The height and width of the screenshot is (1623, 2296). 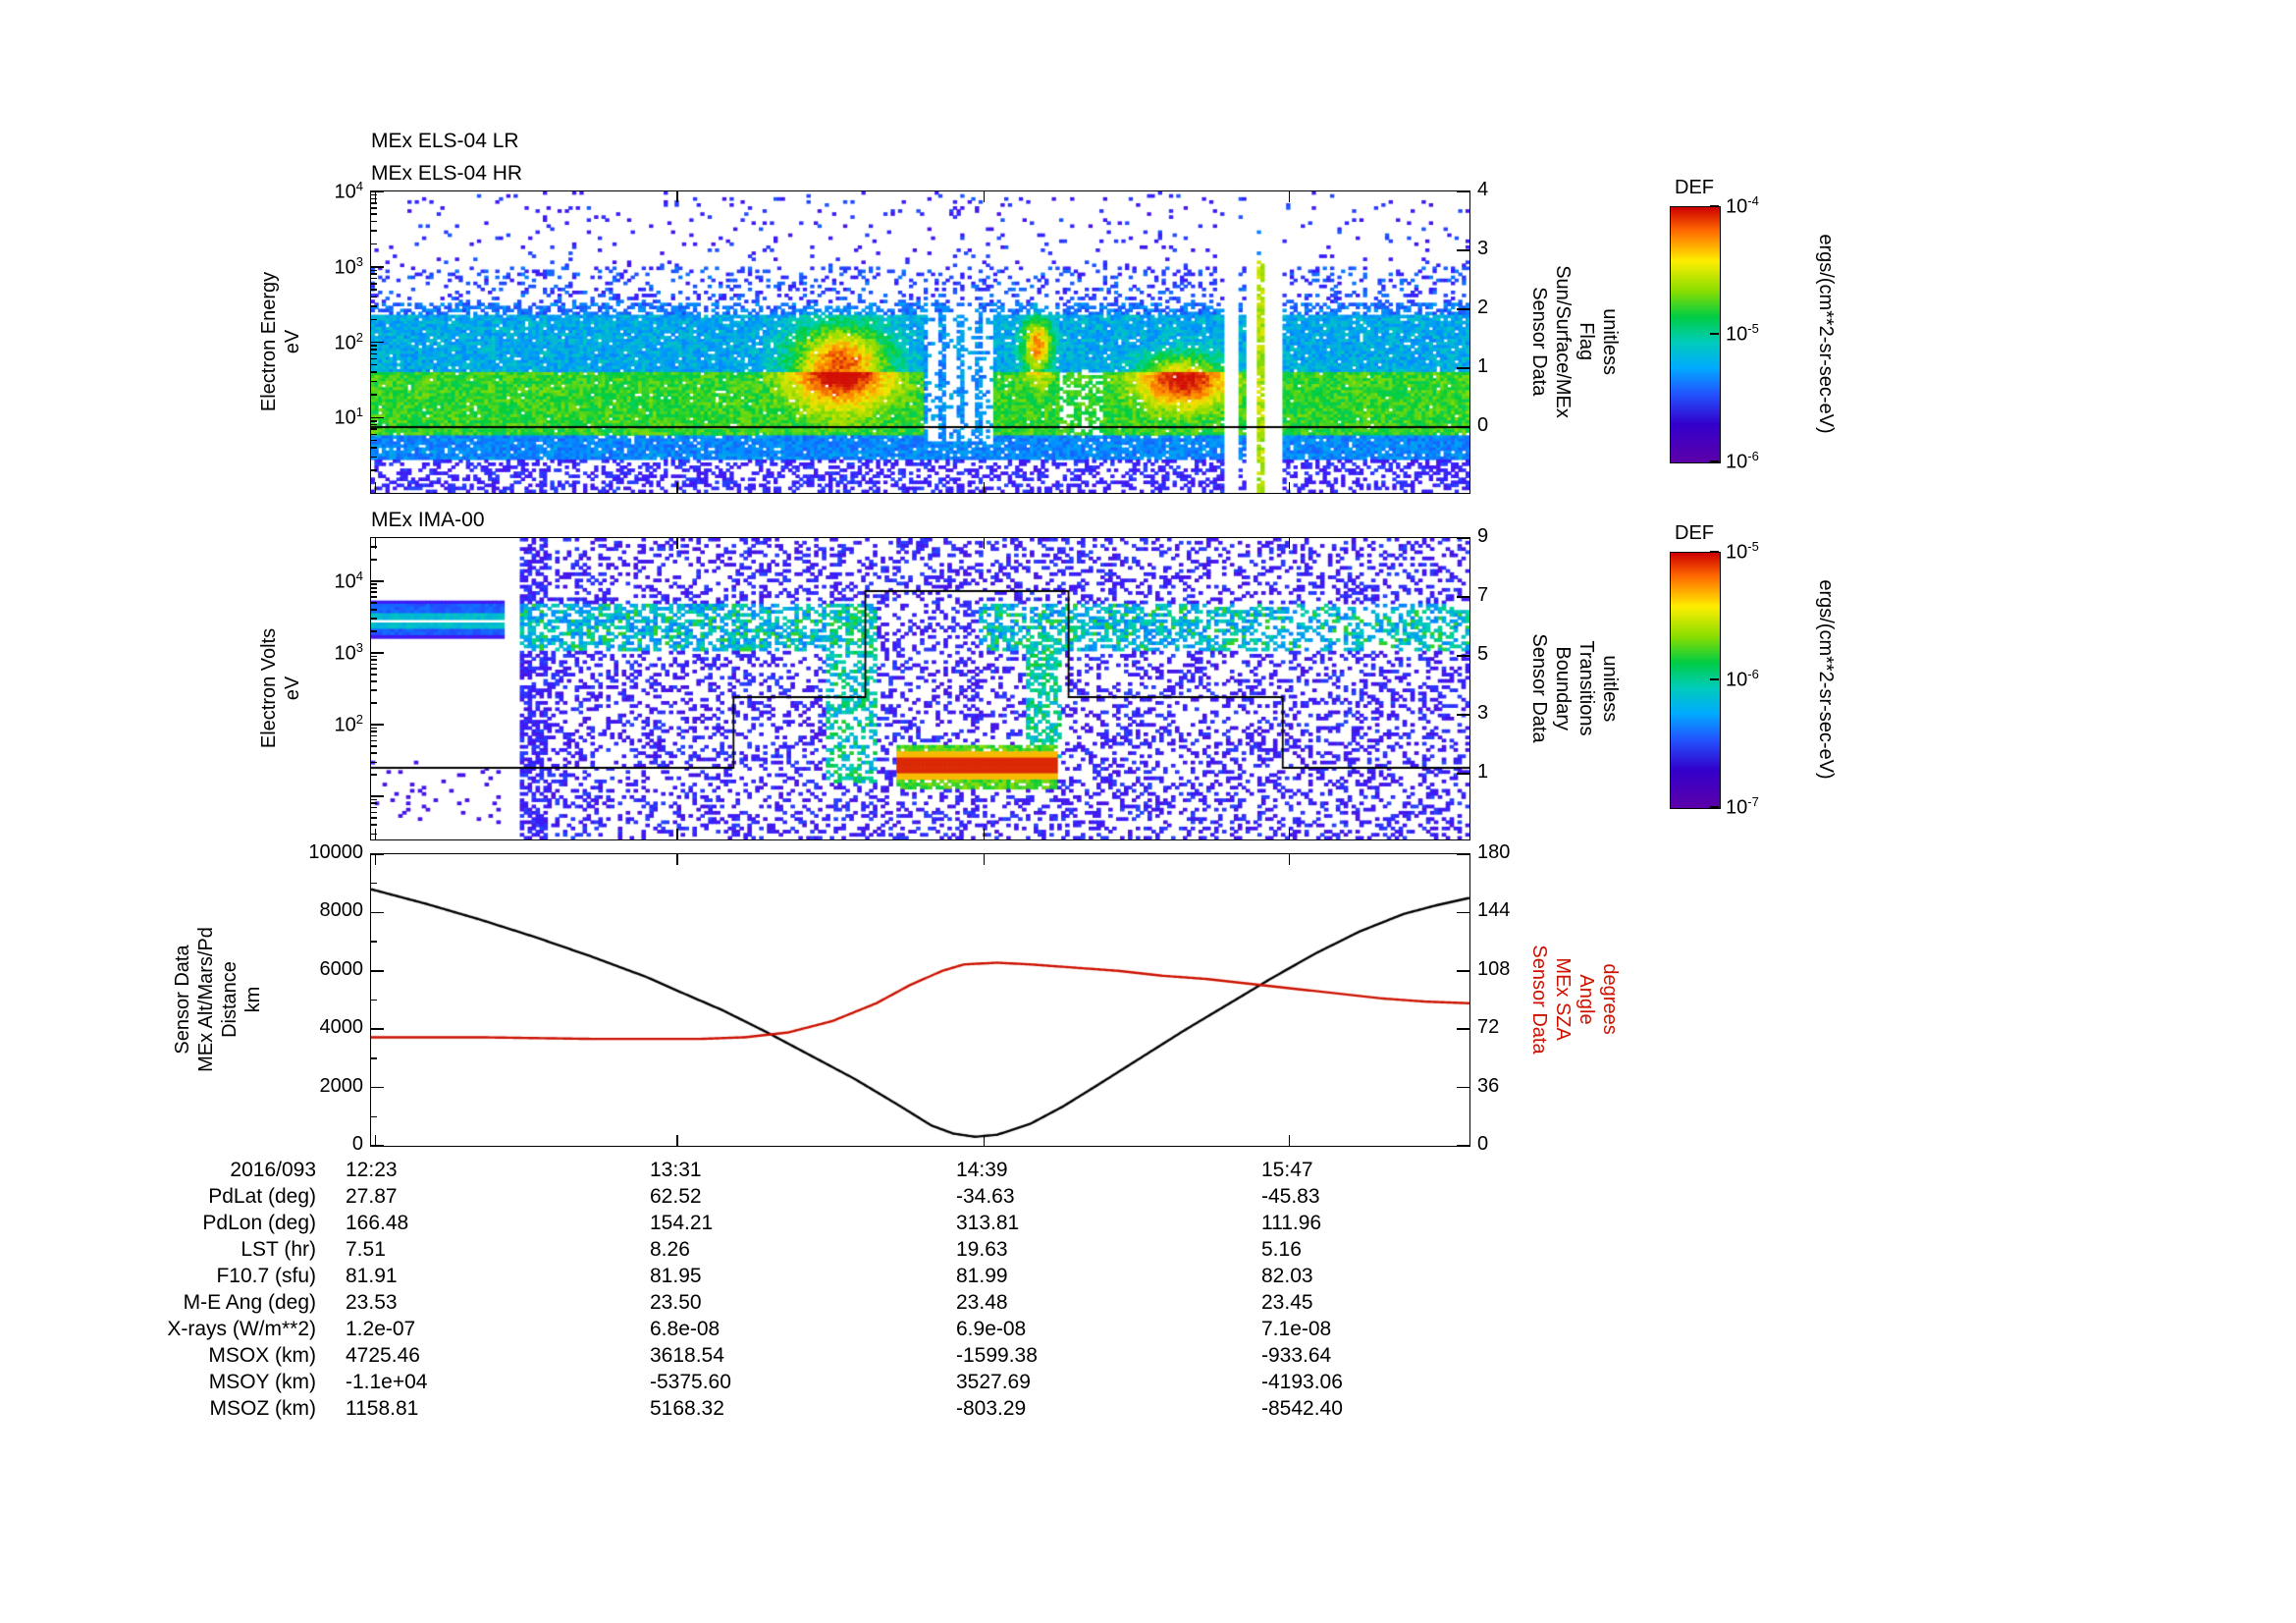 What do you see at coordinates (1291, 1196) in the screenshot?
I see `table-cell: -45.83` at bounding box center [1291, 1196].